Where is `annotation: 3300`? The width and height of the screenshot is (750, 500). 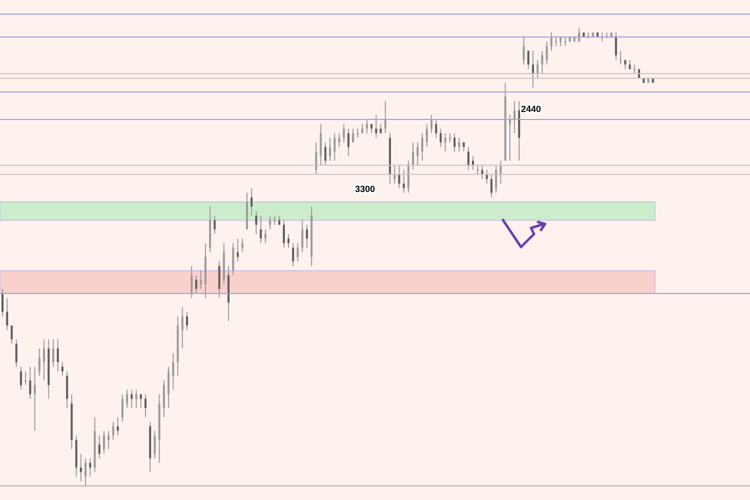 annotation: 3300 is located at coordinates (365, 189).